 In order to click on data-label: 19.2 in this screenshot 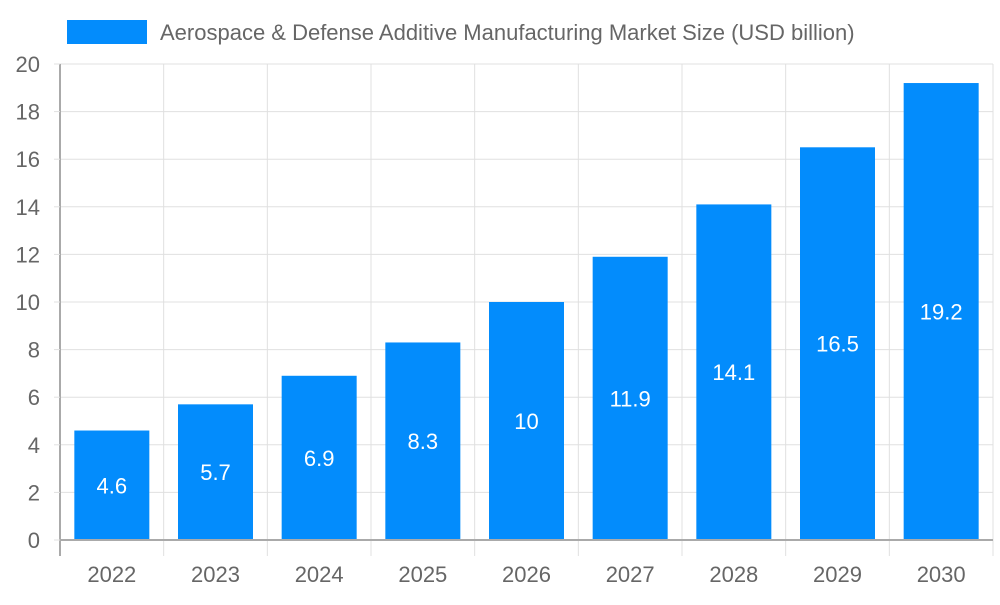, I will do `click(941, 312)`.